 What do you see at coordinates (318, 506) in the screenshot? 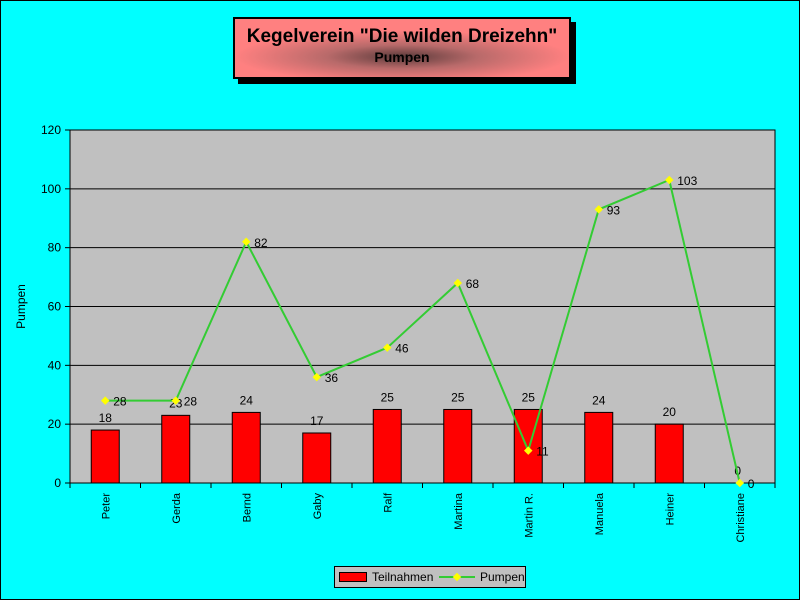
I see `x-tick-label: Gaby` at bounding box center [318, 506].